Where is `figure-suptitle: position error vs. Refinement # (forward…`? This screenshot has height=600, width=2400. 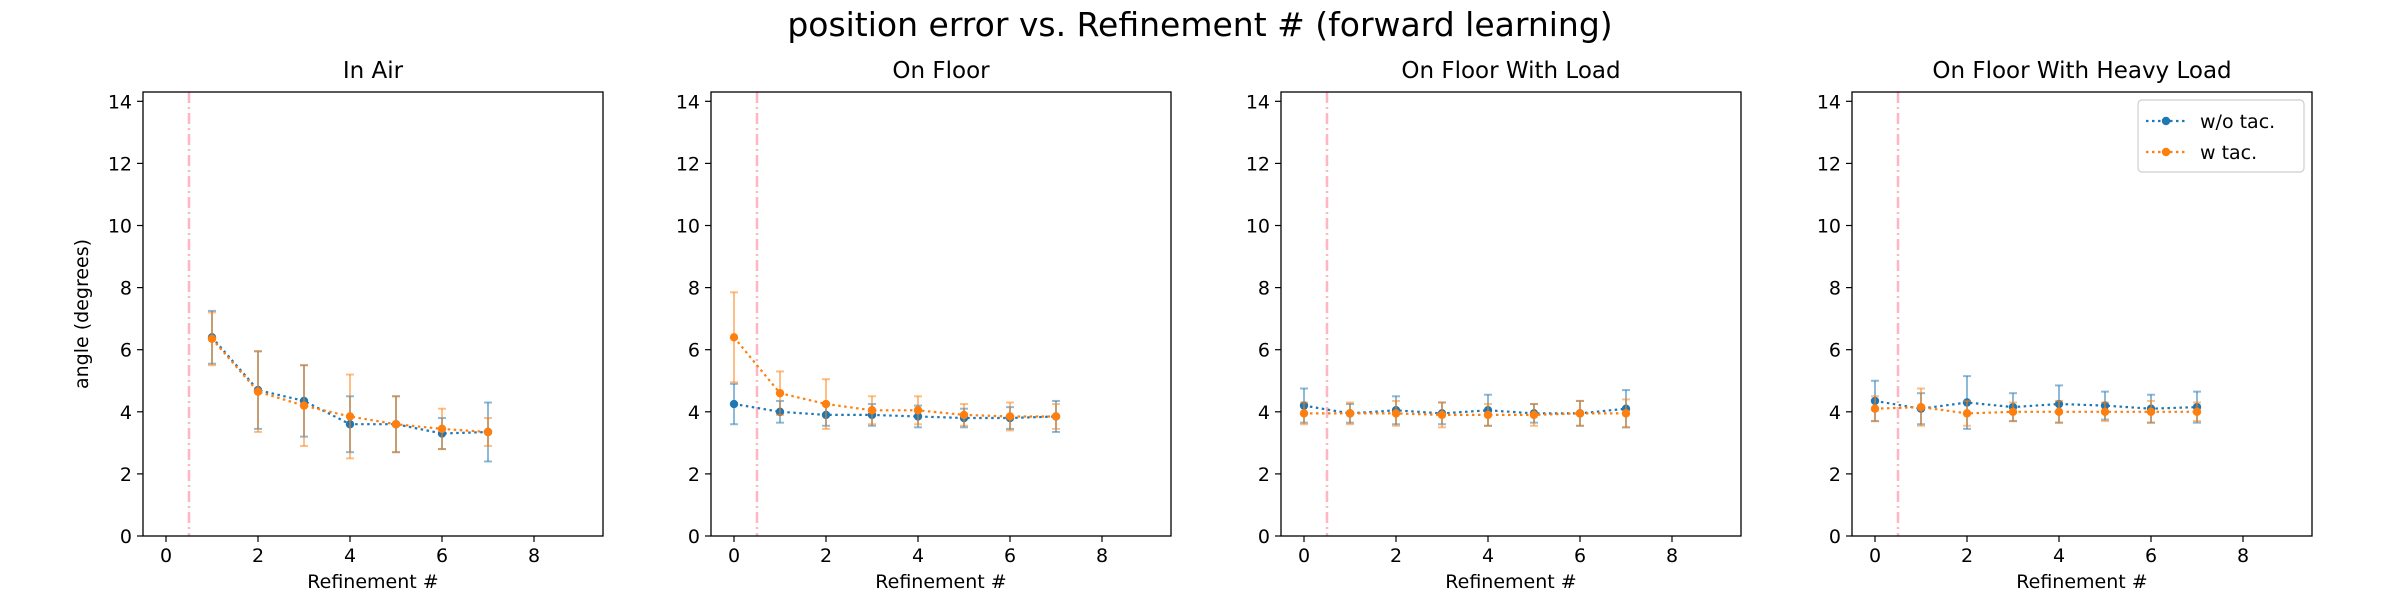
figure-suptitle: position error vs. Refinement # (forward… is located at coordinates (1199, 24).